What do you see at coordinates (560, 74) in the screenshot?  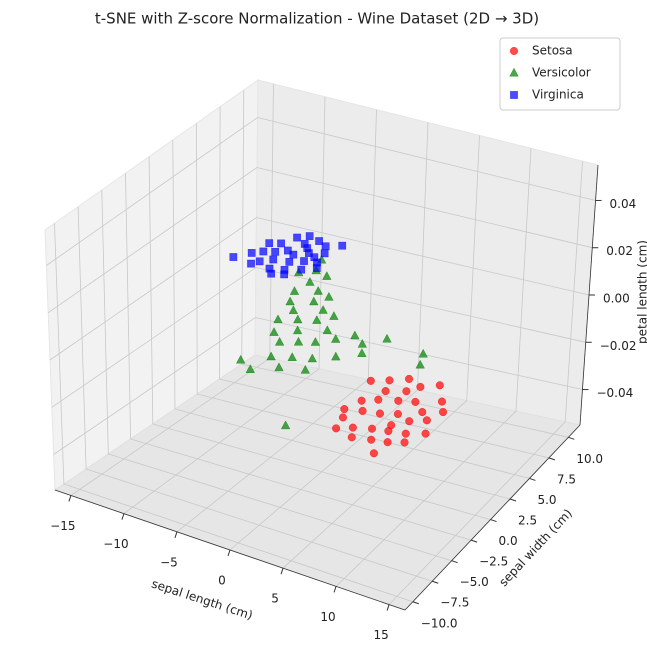 I see `legend-frame` at bounding box center [560, 74].